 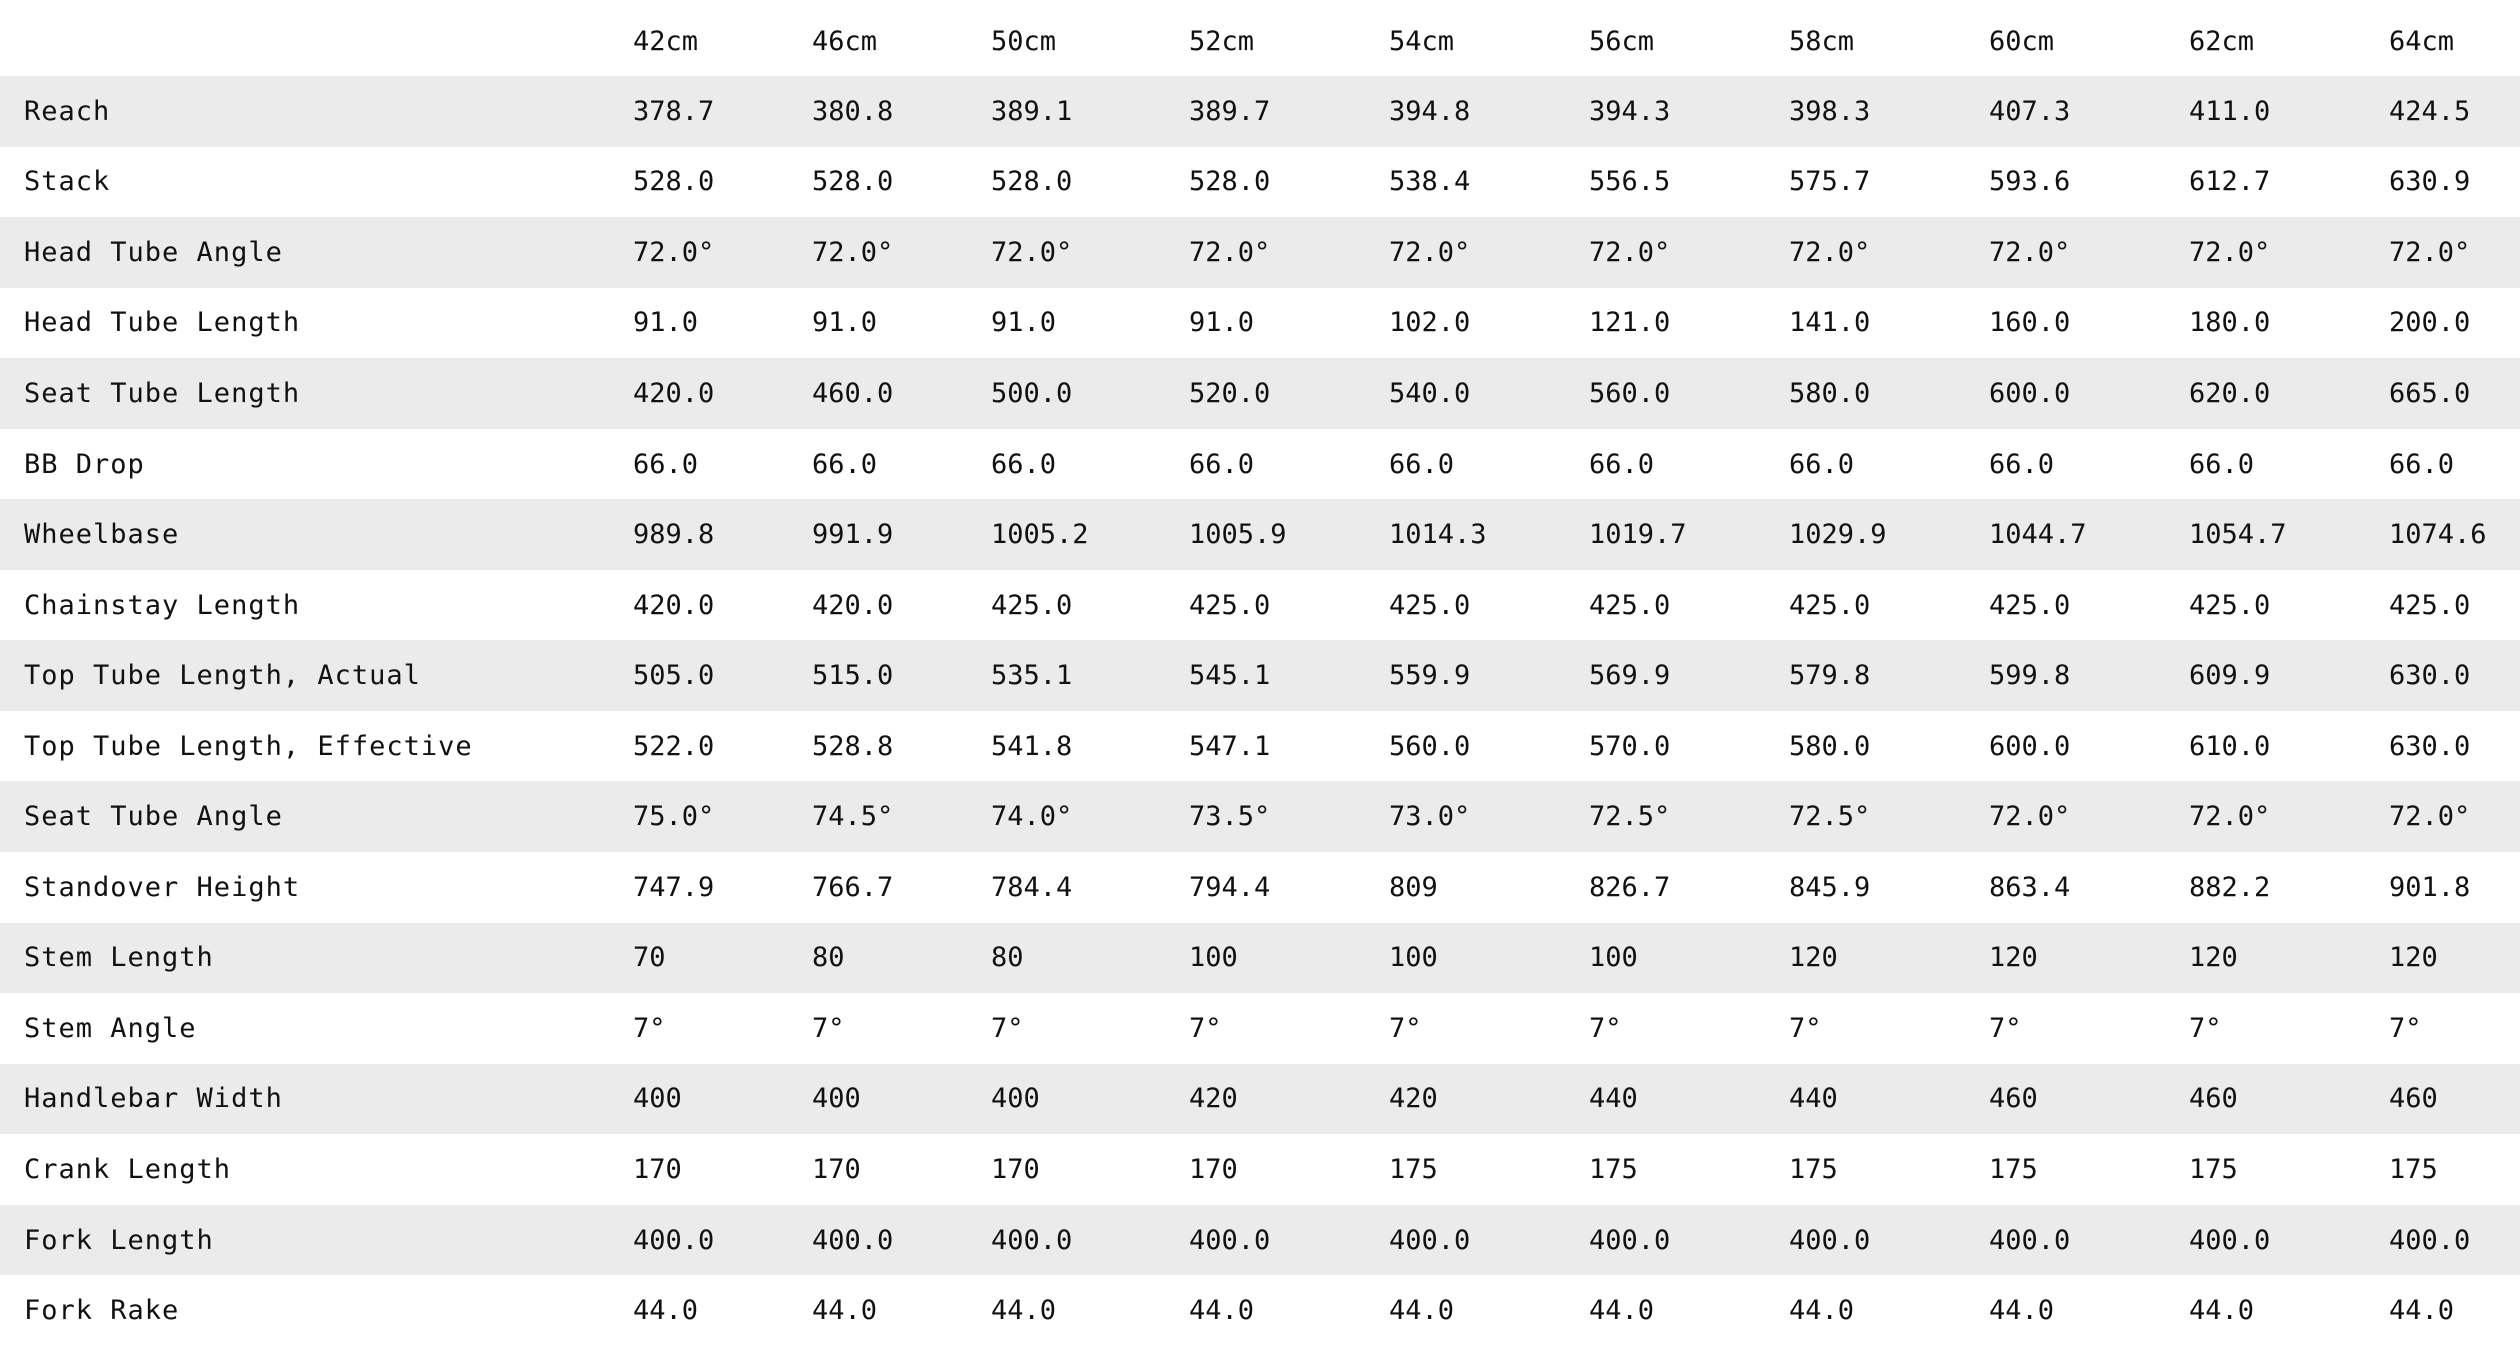 I want to click on cell-value: 460, so click(x=2013, y=1099).